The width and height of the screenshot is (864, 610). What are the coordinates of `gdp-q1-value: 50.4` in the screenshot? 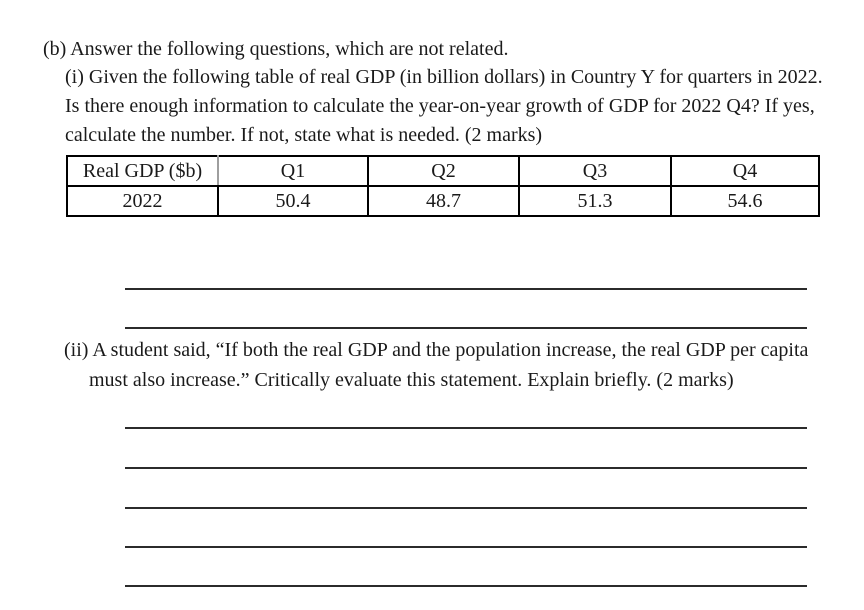 It's located at (293, 201).